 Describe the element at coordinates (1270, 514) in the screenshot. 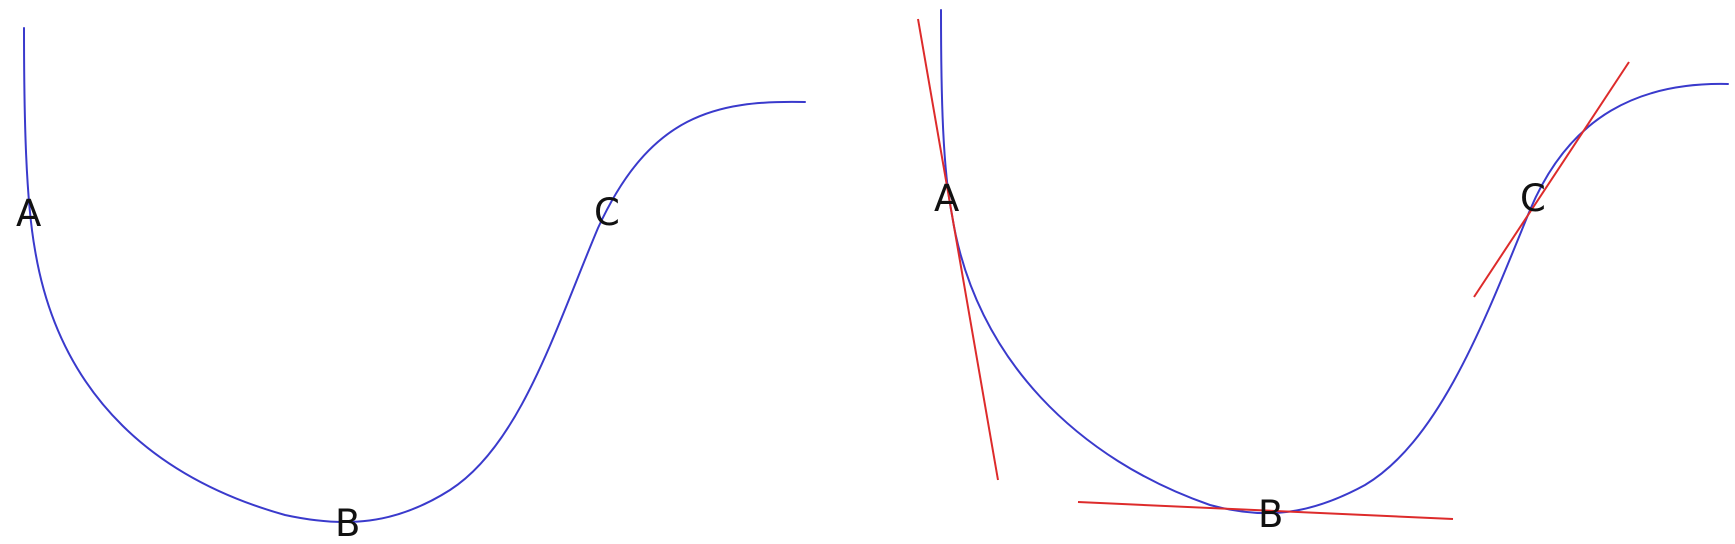

I see `right-label-b: B` at that location.